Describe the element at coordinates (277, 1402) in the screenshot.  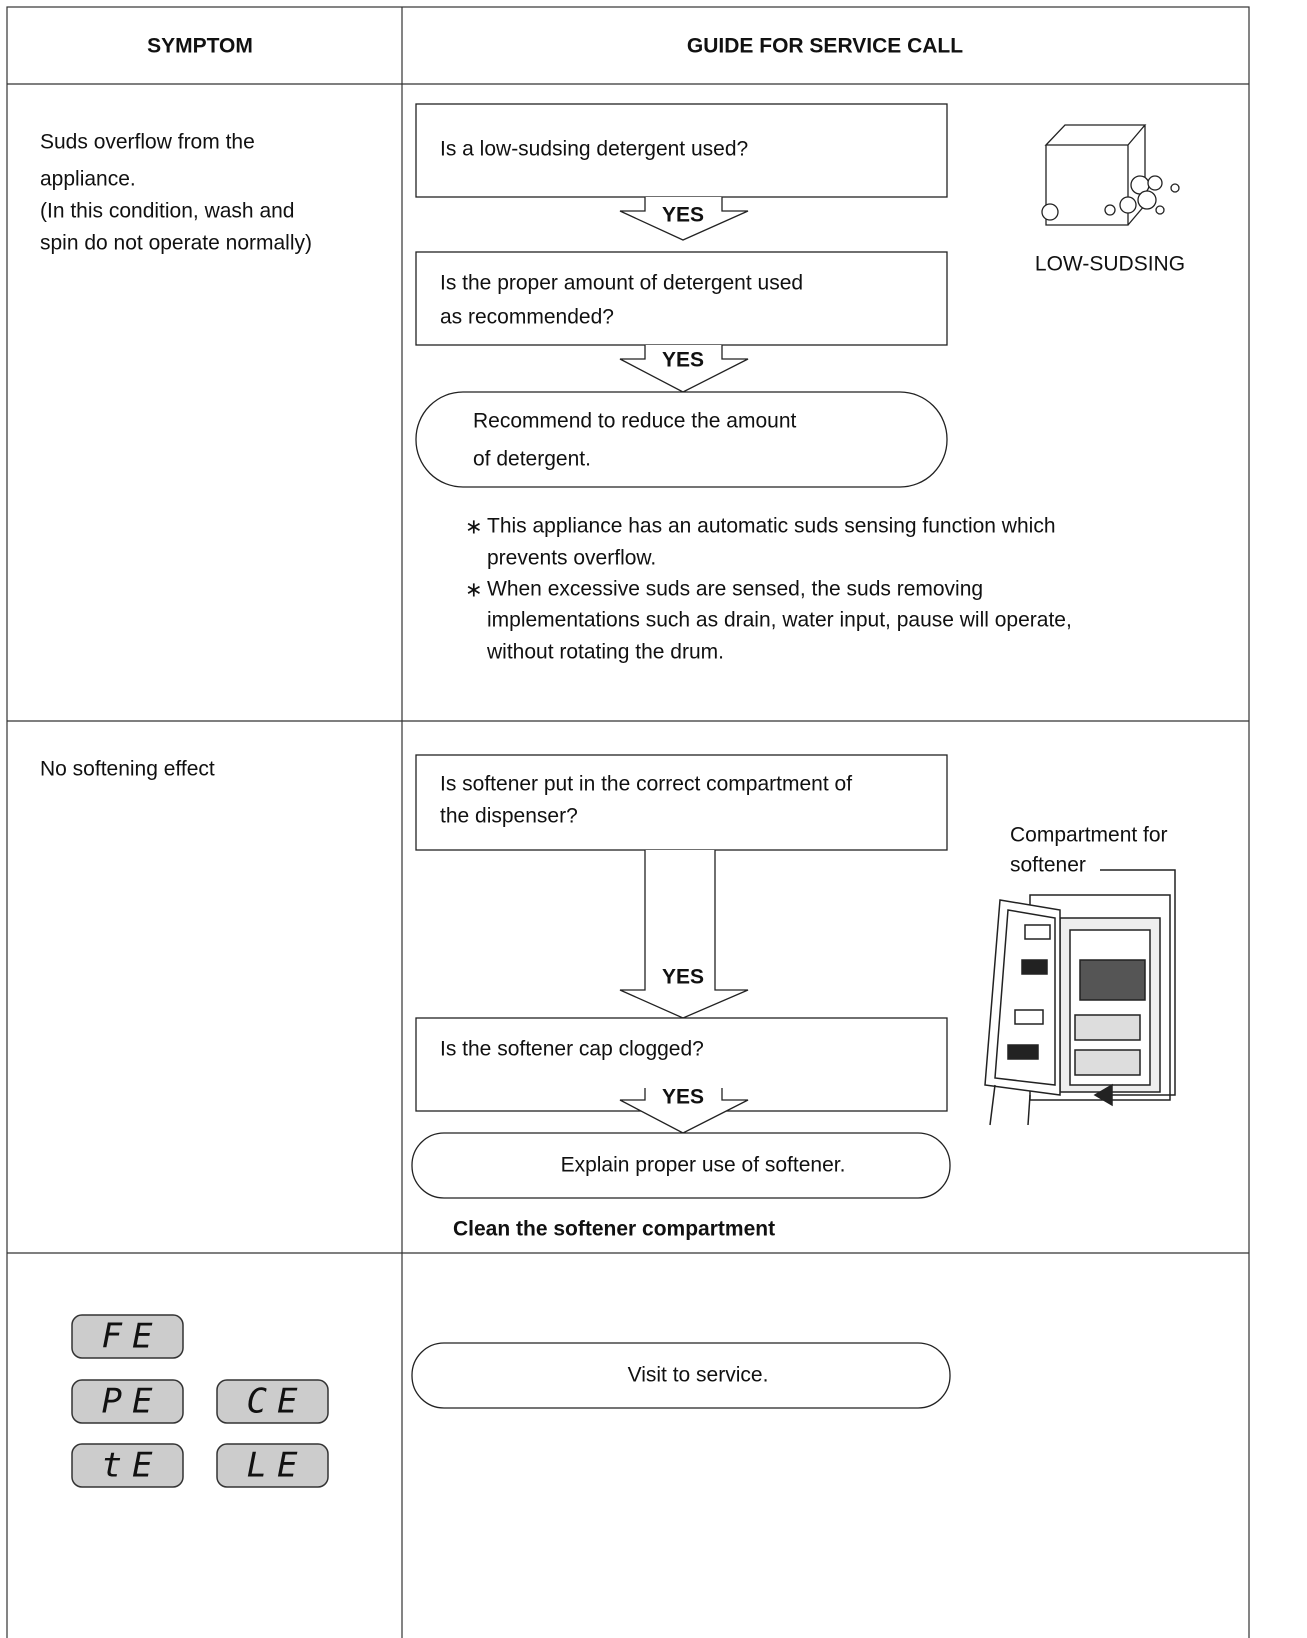
I see `error-code: CE` at that location.